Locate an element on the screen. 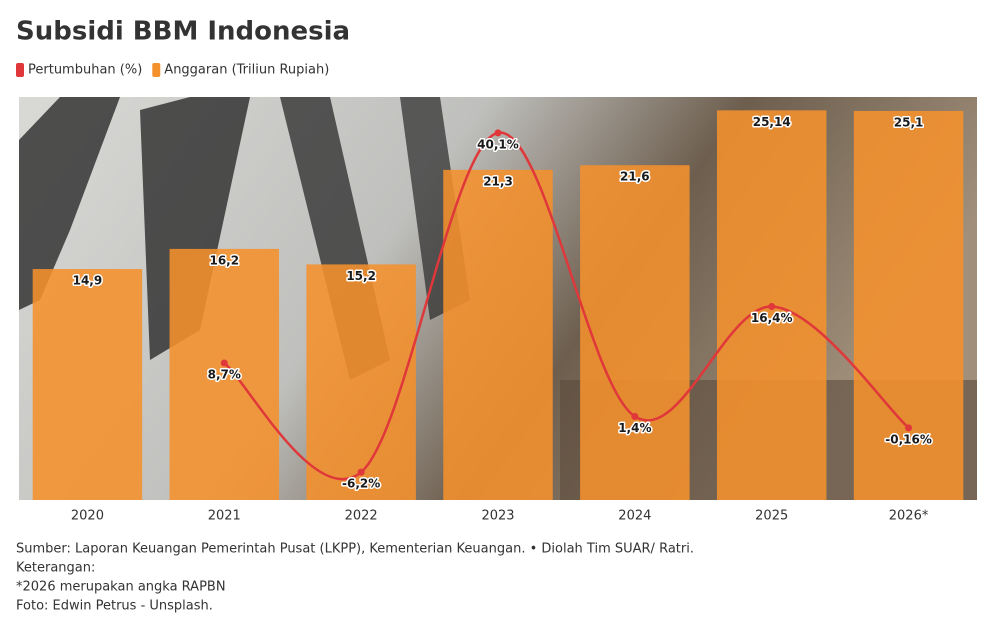 This screenshot has width=1000, height=627. bar-value-label: 25,14 is located at coordinates (772, 122).